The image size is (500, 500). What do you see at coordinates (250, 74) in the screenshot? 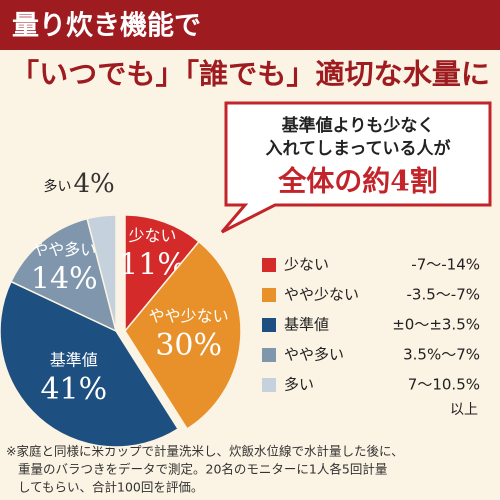
I see `header-subtitle: 「いつでも」「誰でも」適切な水量に` at bounding box center [250, 74].